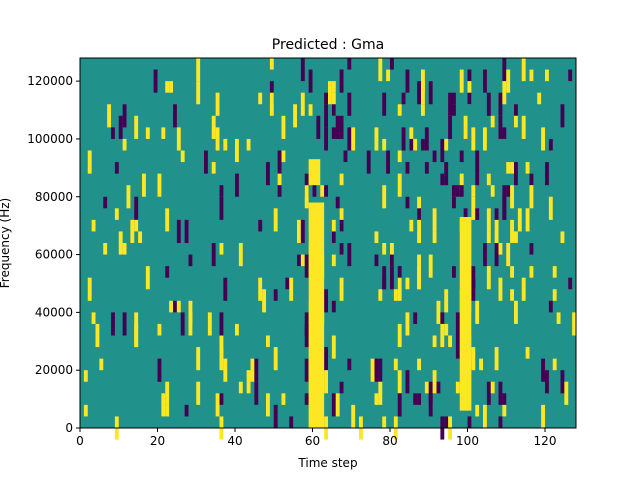  What do you see at coordinates (327, 463) in the screenshot?
I see `x-axis-label: Time step` at bounding box center [327, 463].